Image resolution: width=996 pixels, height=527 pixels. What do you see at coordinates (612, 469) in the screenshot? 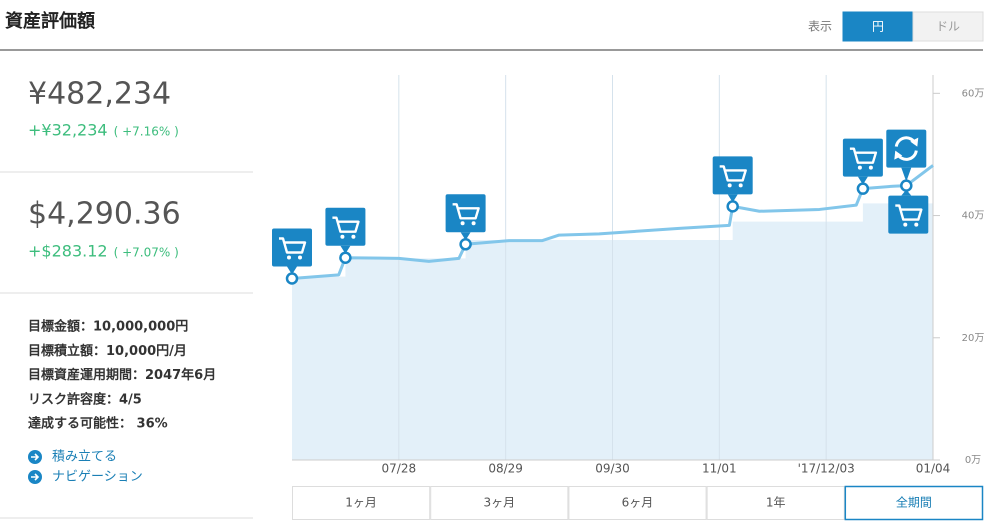
I see `x-tick-label: 09/30` at bounding box center [612, 469].